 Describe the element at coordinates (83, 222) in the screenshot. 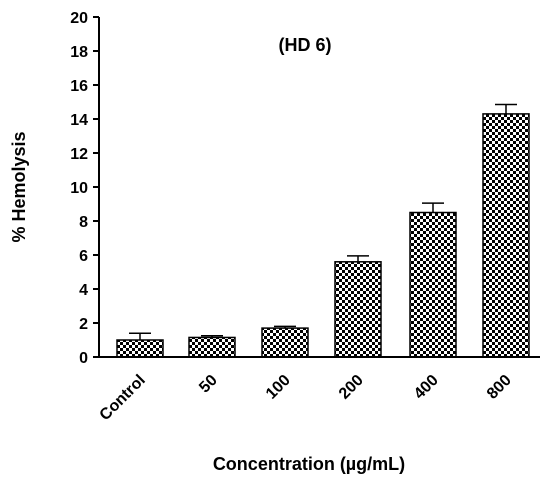

I see `y-tick-label: 8` at that location.